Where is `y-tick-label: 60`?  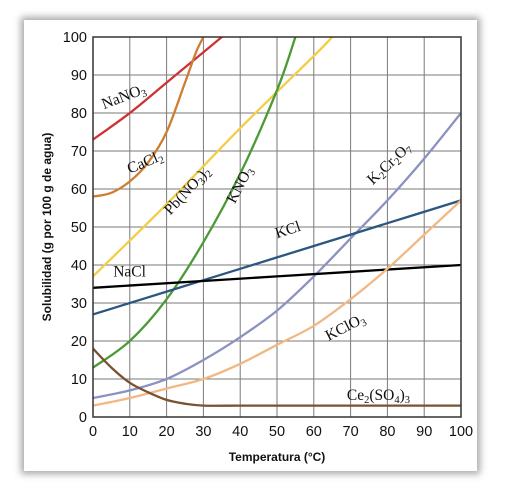
y-tick-label: 60 is located at coordinates (79, 190).